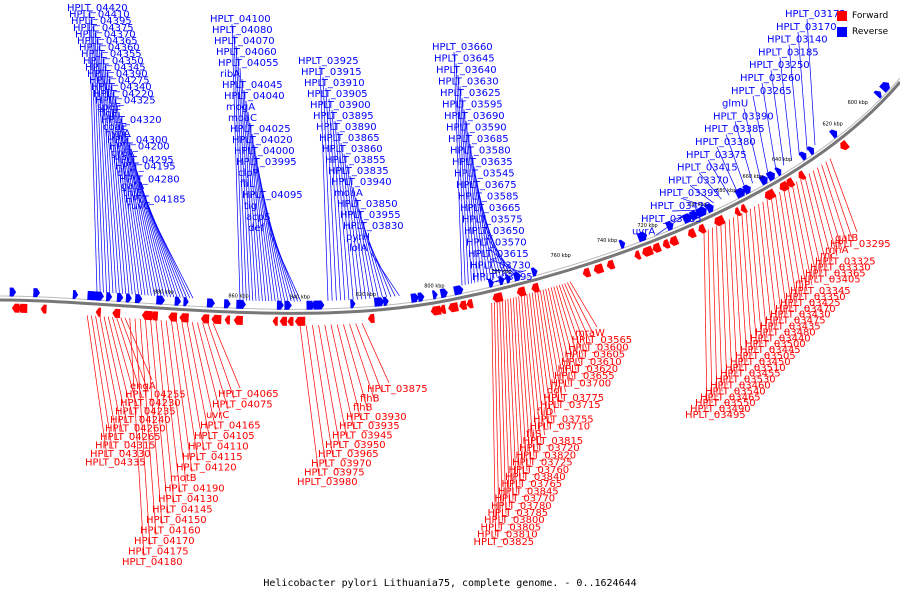 The image size is (900, 600). I want to click on reverse-gene-label: HPLT_03910, so click(334, 83).